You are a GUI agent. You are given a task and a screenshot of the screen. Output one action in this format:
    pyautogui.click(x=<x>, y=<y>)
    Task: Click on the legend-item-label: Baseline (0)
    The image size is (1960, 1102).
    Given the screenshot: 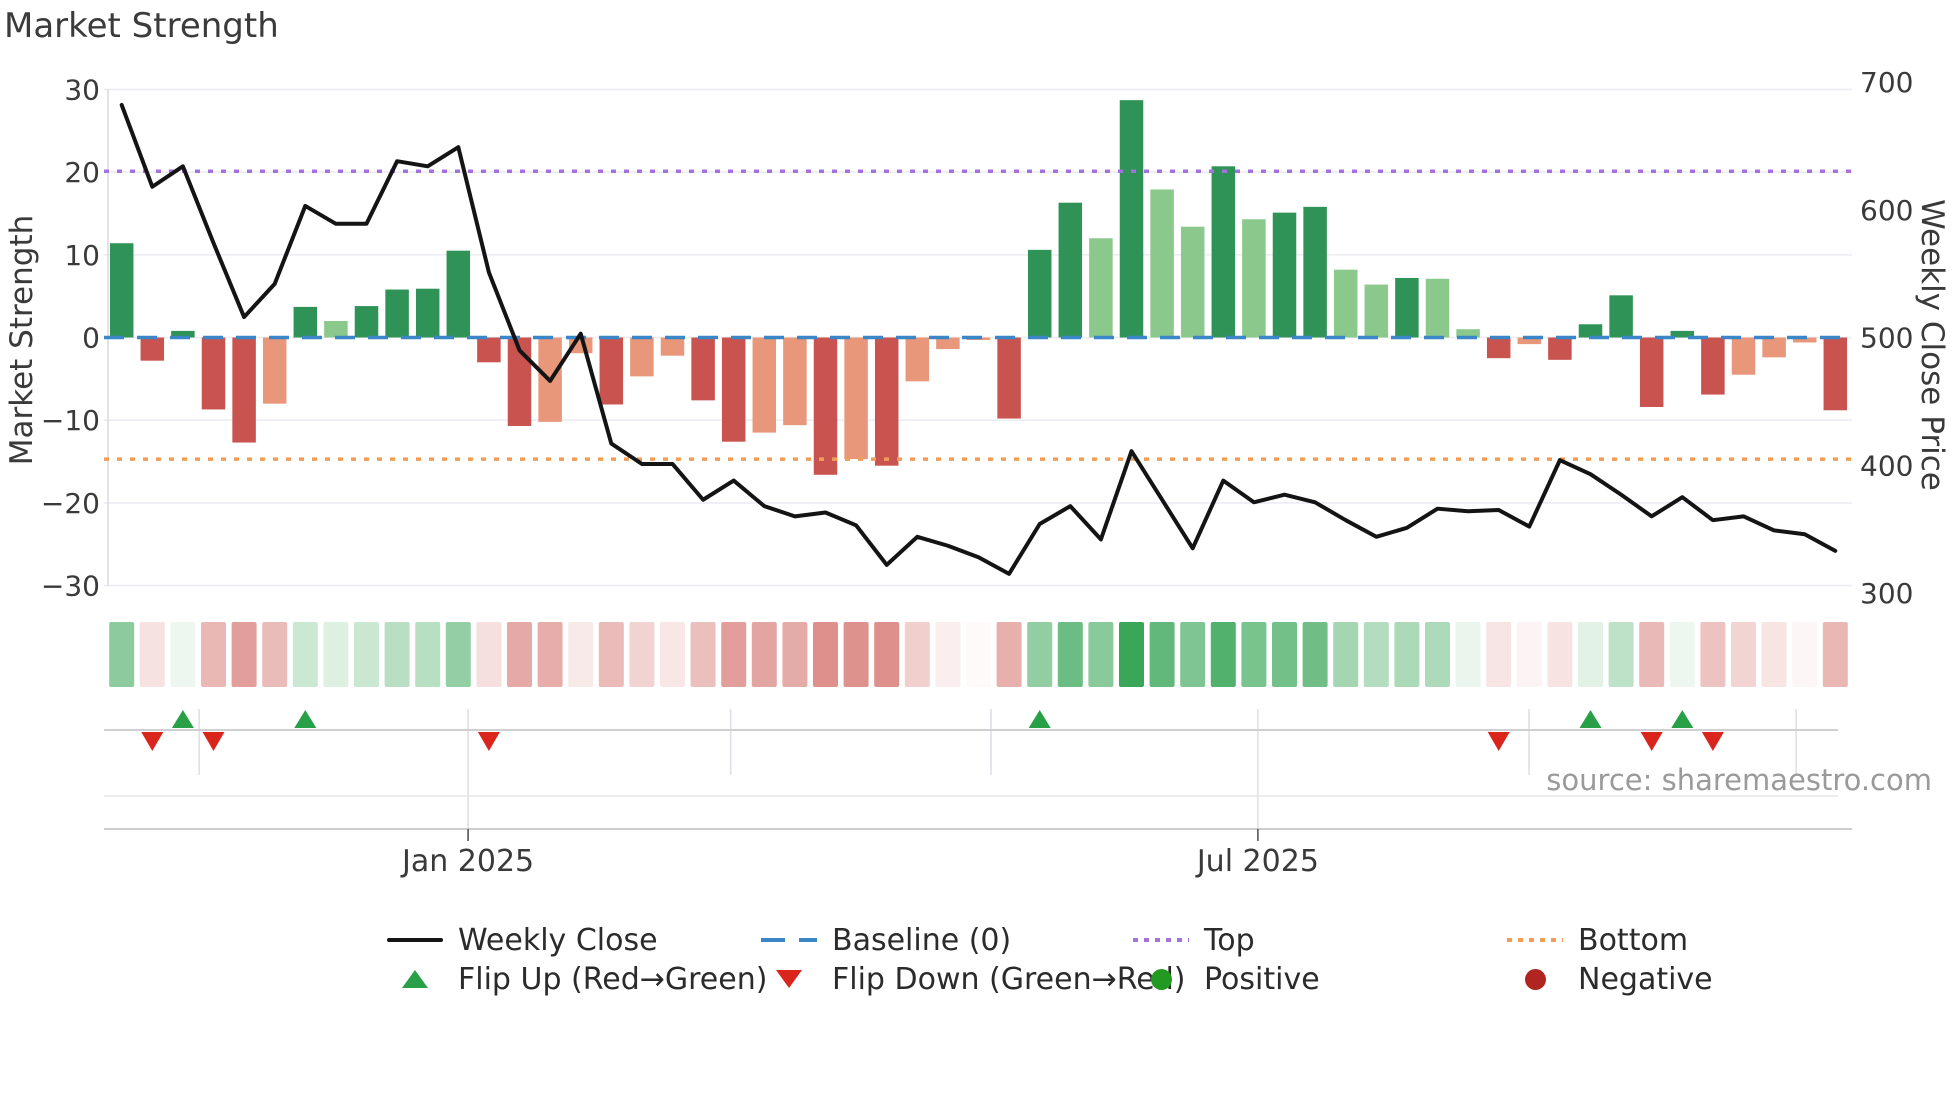 What is the action you would take?
    pyautogui.click(x=922, y=940)
    